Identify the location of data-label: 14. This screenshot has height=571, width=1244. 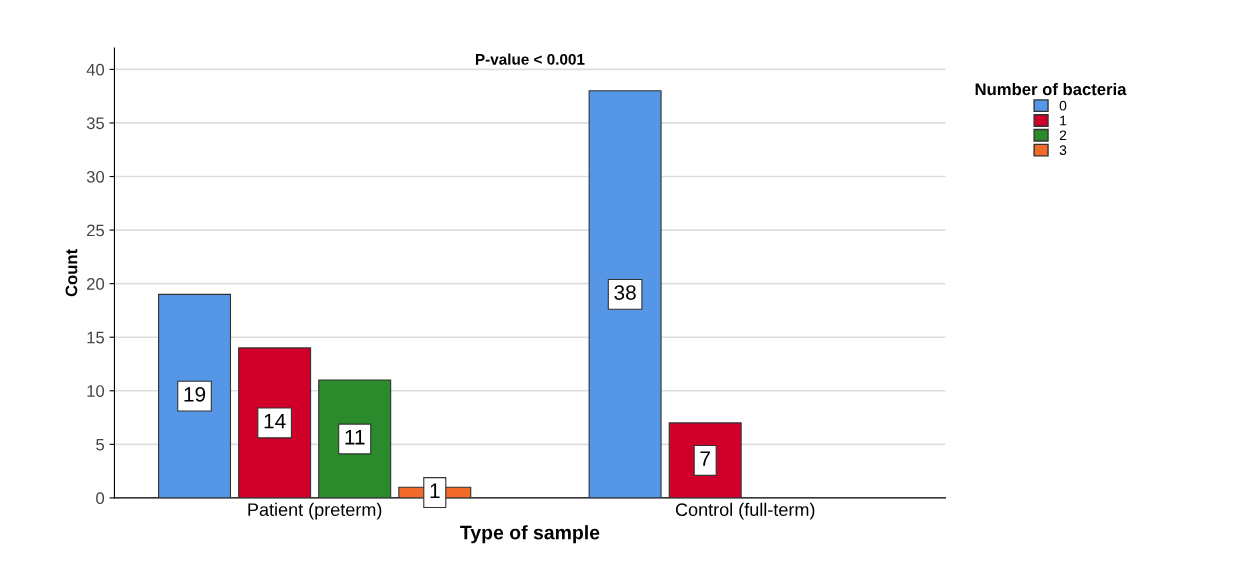
(275, 421).